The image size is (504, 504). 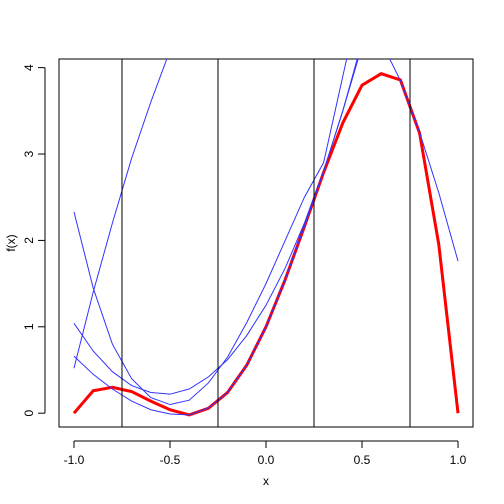 I want to click on x-tick-label: 0.0, so click(x=266, y=460).